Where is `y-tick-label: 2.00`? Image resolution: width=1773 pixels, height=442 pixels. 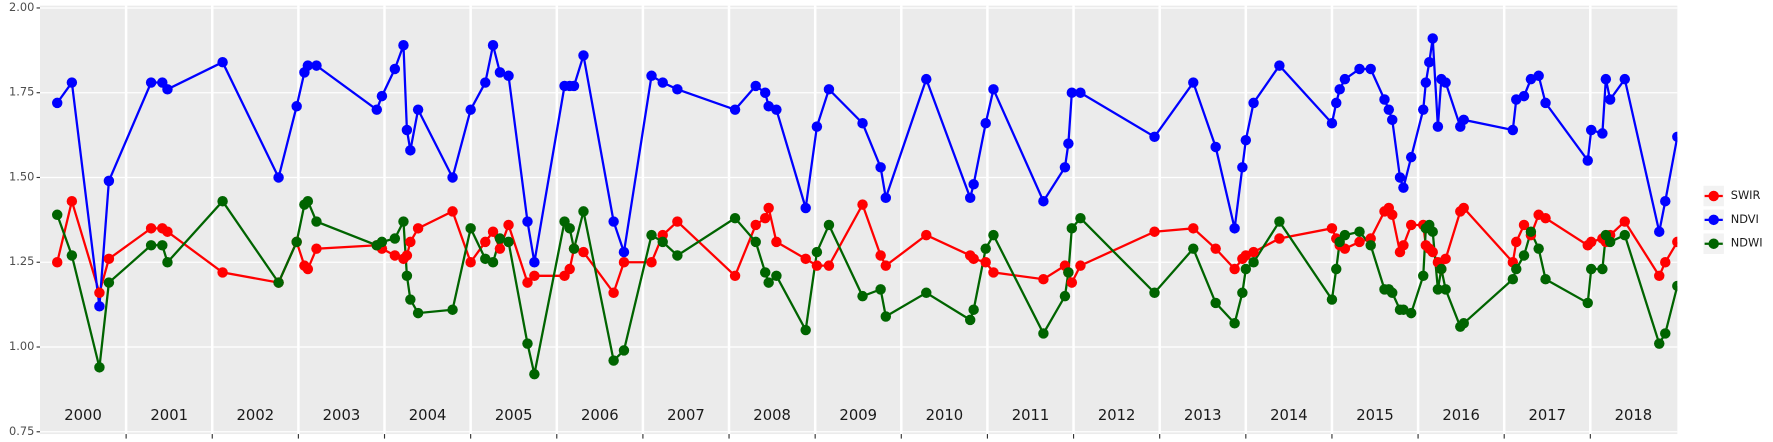
y-tick-label: 2.00 is located at coordinates (21, 7).